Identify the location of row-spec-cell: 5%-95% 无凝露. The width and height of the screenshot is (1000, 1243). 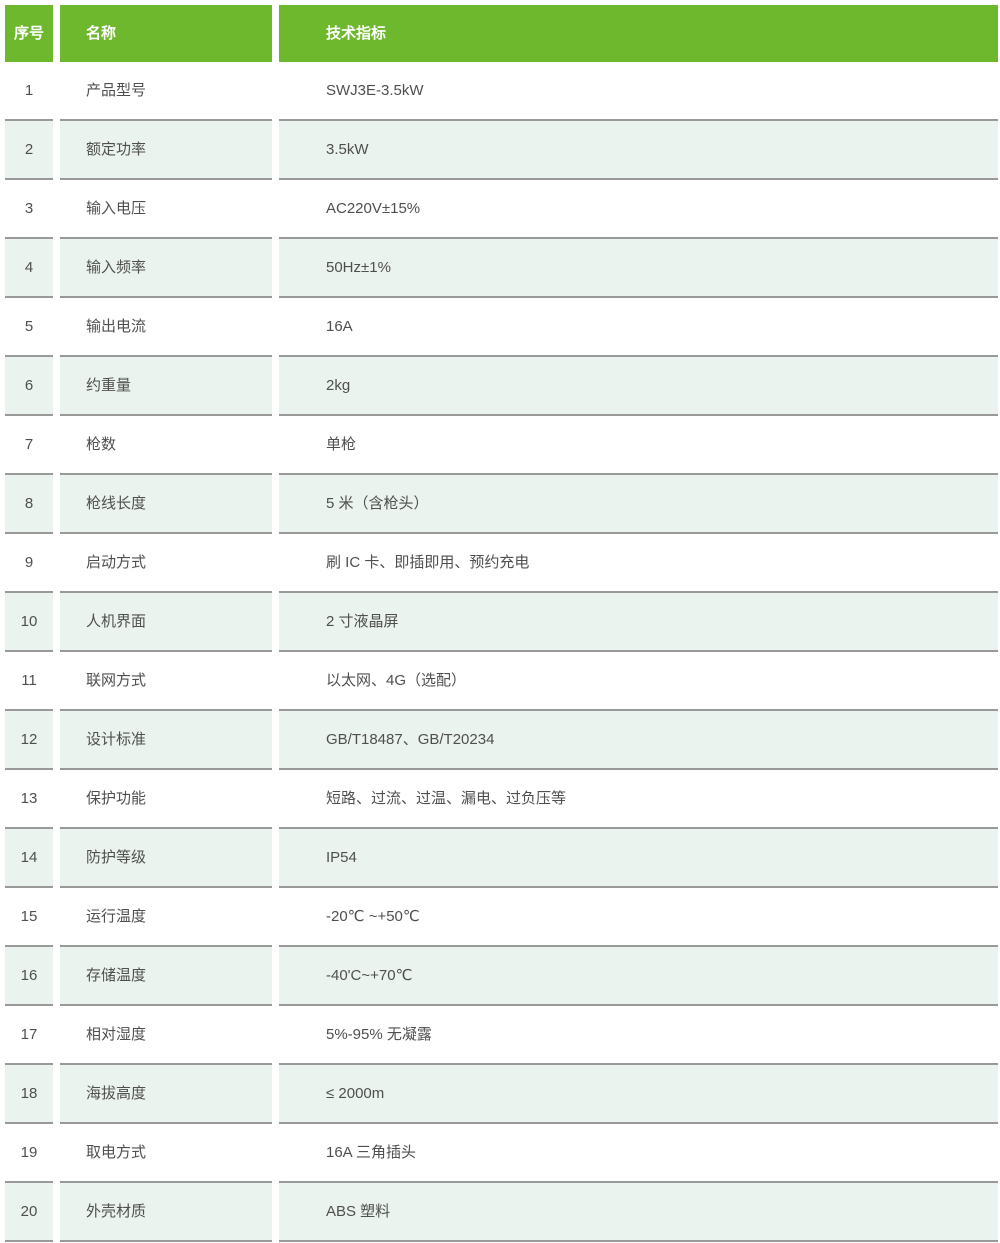
(638, 1035).